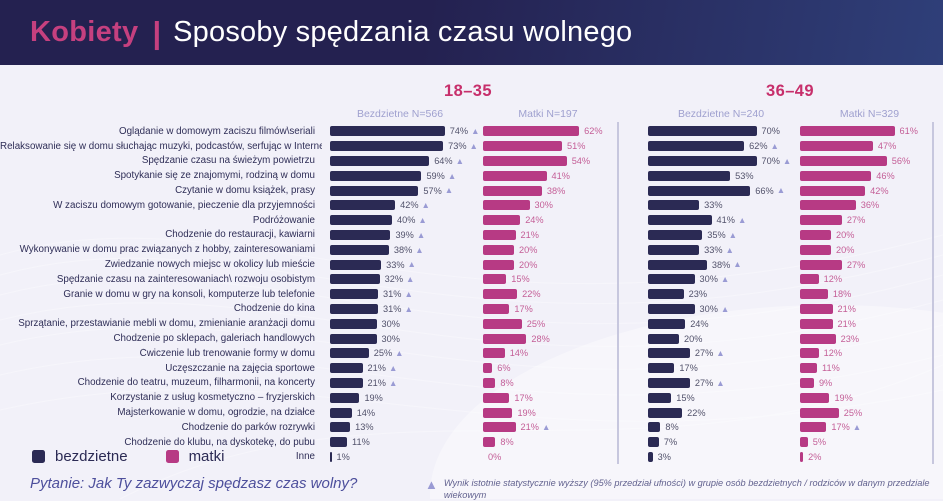  What do you see at coordinates (364, 427) in the screenshot?
I see `bar-value: 13%` at bounding box center [364, 427].